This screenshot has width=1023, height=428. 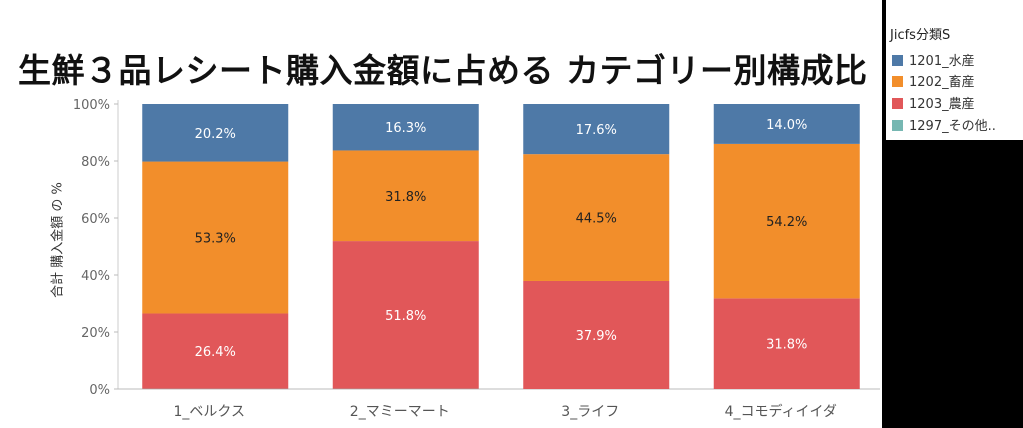 I want to click on legend-item-sonota: 1297_その他.., so click(x=944, y=124).